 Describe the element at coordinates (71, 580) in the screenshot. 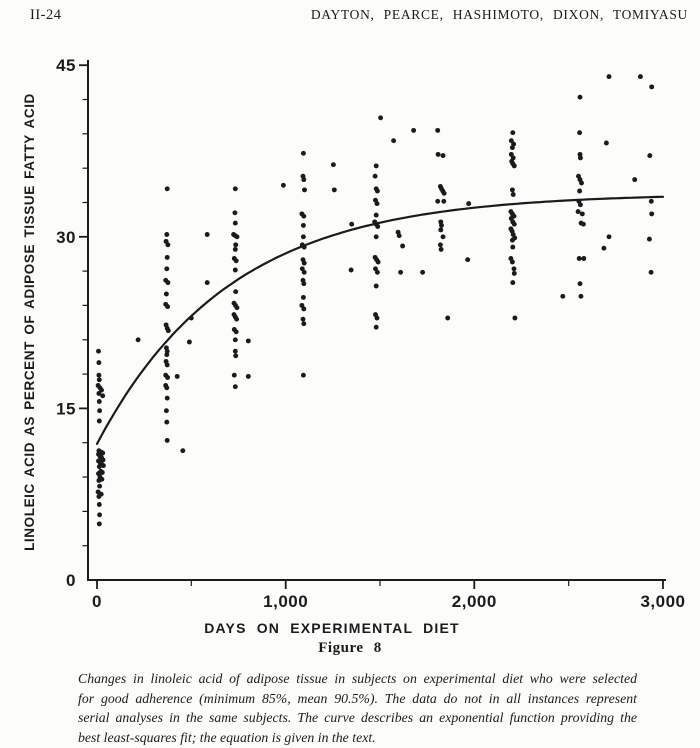

I see `y-tick-label: 0` at that location.